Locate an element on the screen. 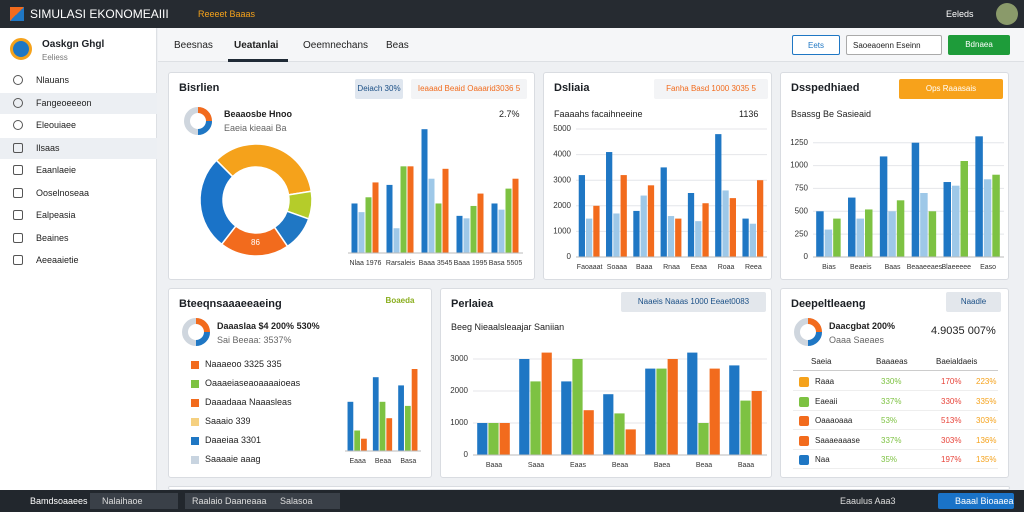 This screenshot has width=1024, height=512. panel-stub is located at coordinates (589, 488).